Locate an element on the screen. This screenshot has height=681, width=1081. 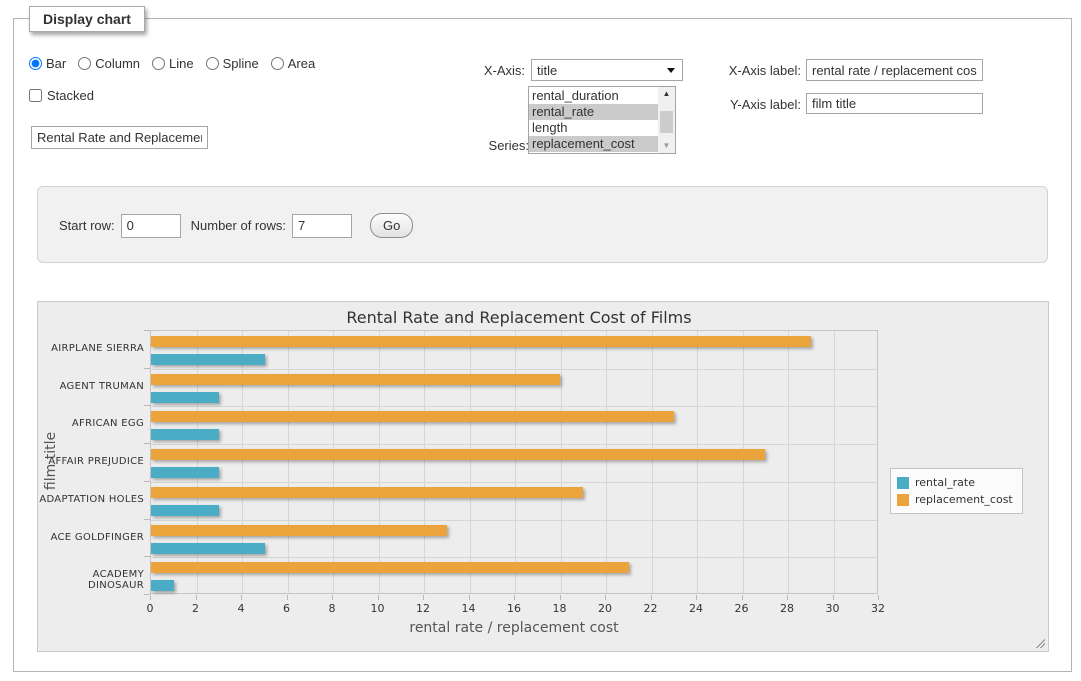
chart-type-option-bar: Bar is located at coordinates (47, 63).